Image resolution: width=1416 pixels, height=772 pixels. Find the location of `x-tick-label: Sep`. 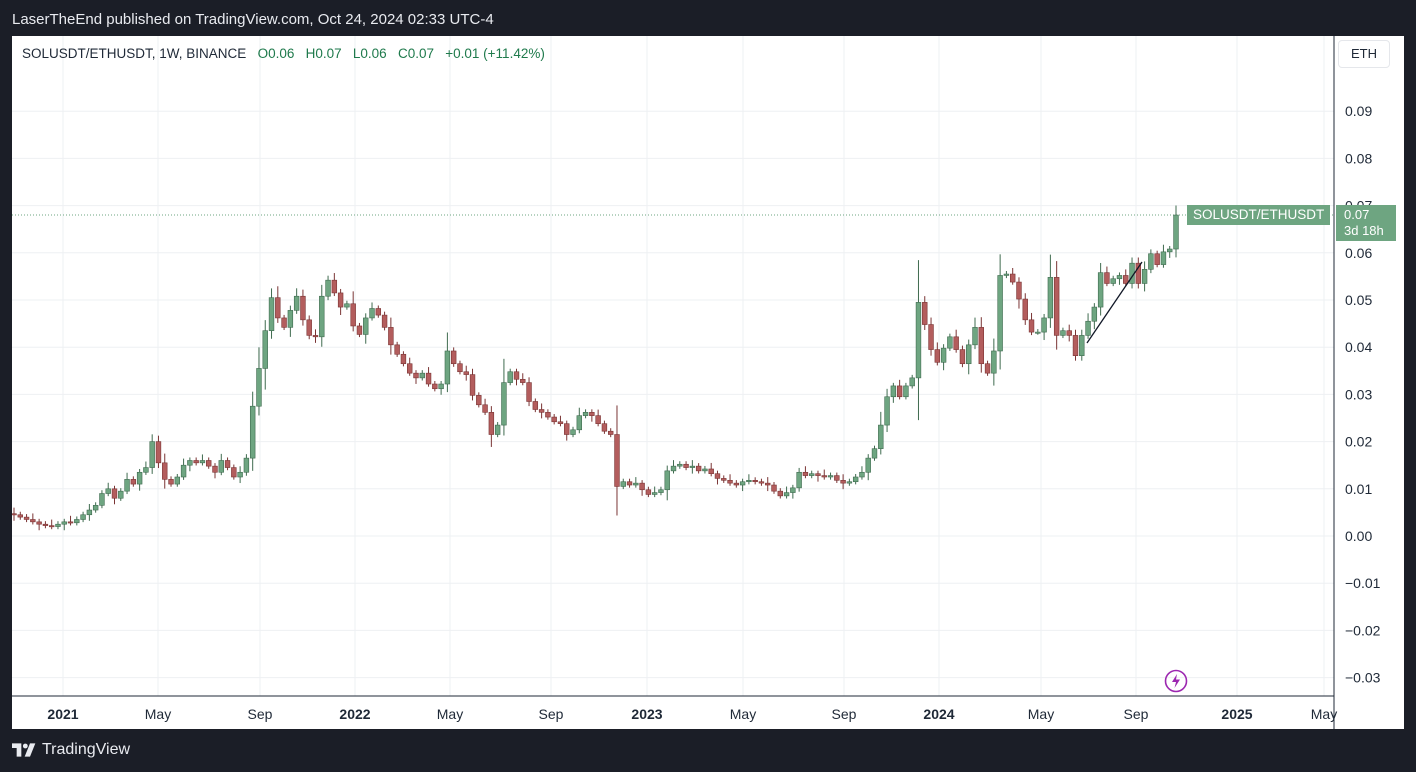

x-tick-label: Sep is located at coordinates (1136, 714).